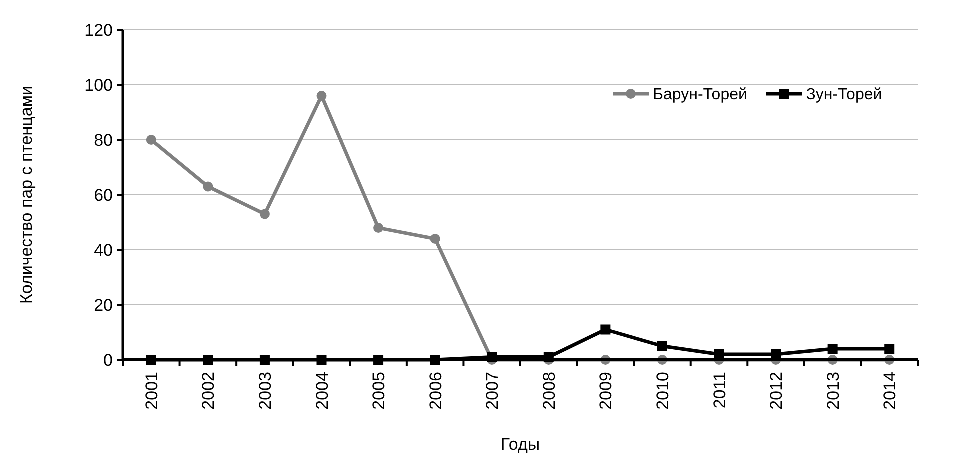 This screenshot has width=975, height=465. I want to click on legend-label: Барун-Торей, so click(700, 95).